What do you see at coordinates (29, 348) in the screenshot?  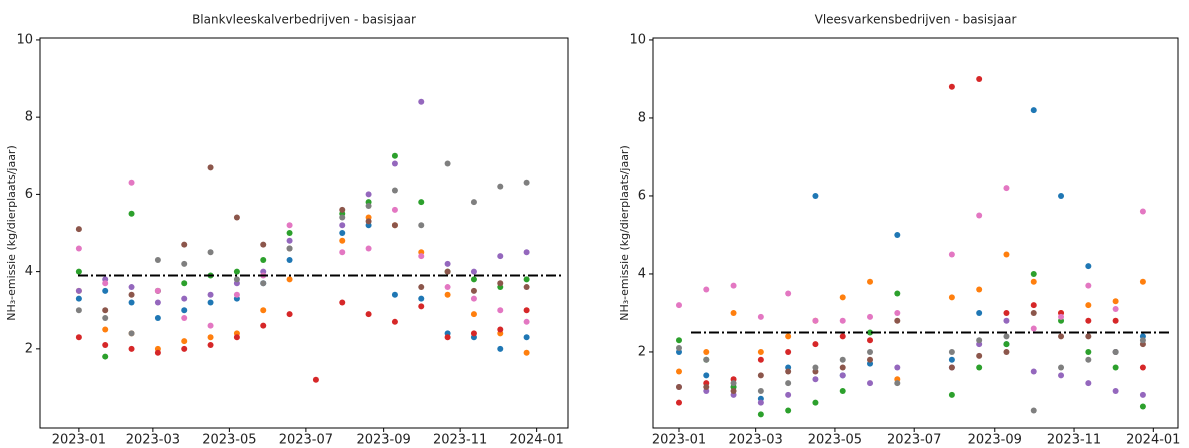 I see `y-tick-label: 2` at bounding box center [29, 348].